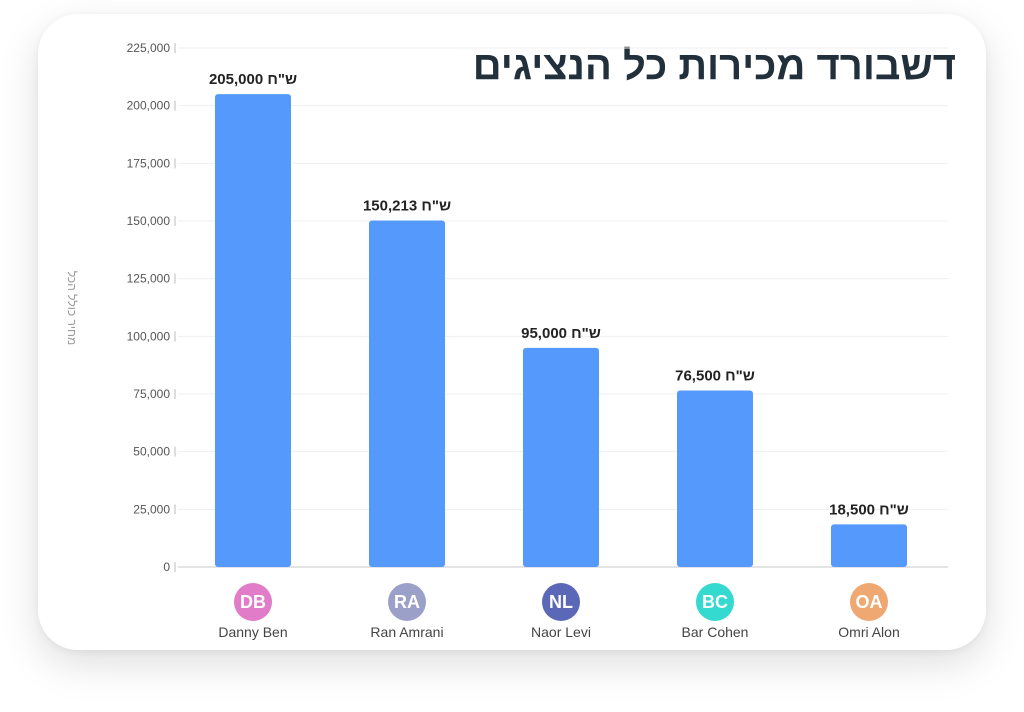 The height and width of the screenshot is (712, 1024). What do you see at coordinates (869, 509) in the screenshot?
I see `bar-value-label: 18,500 ש"ח` at bounding box center [869, 509].